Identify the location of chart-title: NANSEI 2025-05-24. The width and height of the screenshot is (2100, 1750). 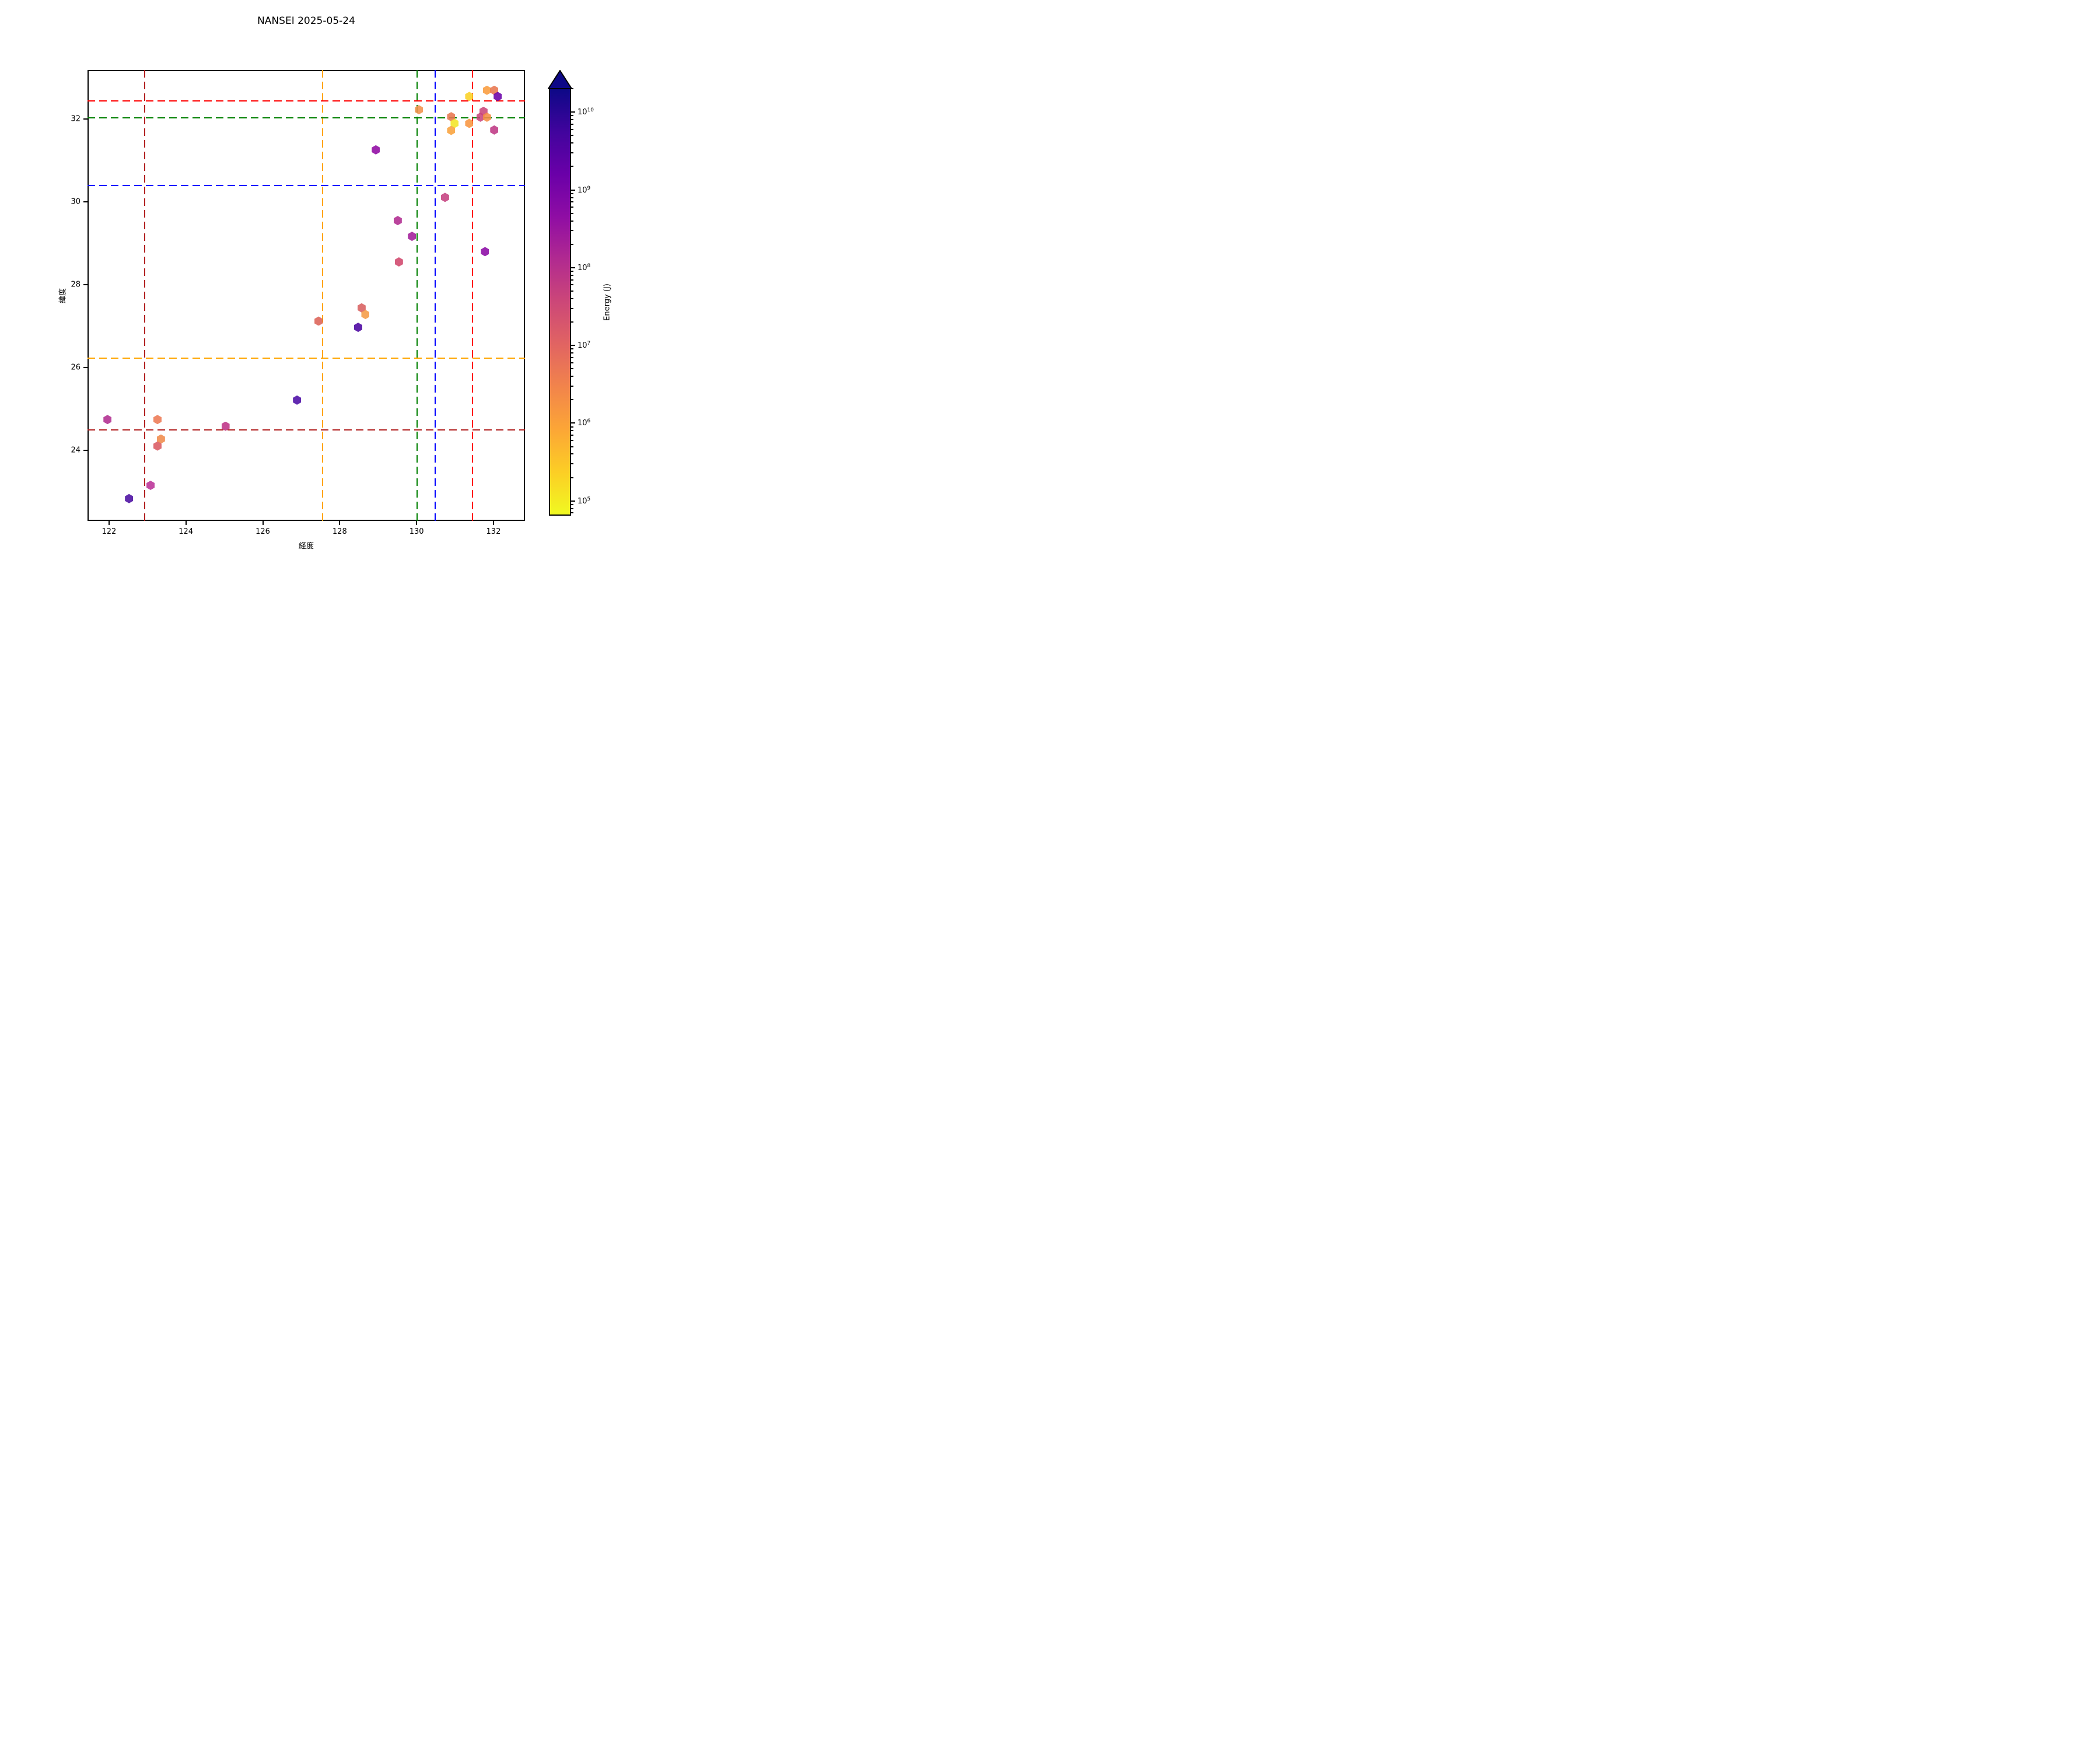
(306, 21).